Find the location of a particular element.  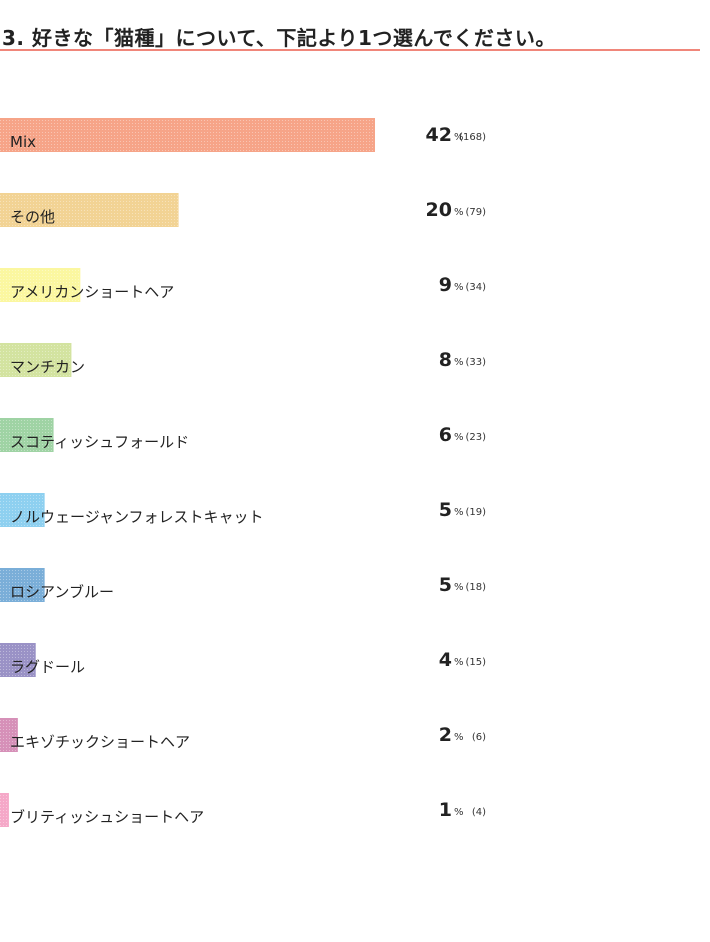

percent-value: 20 is located at coordinates (439, 210).